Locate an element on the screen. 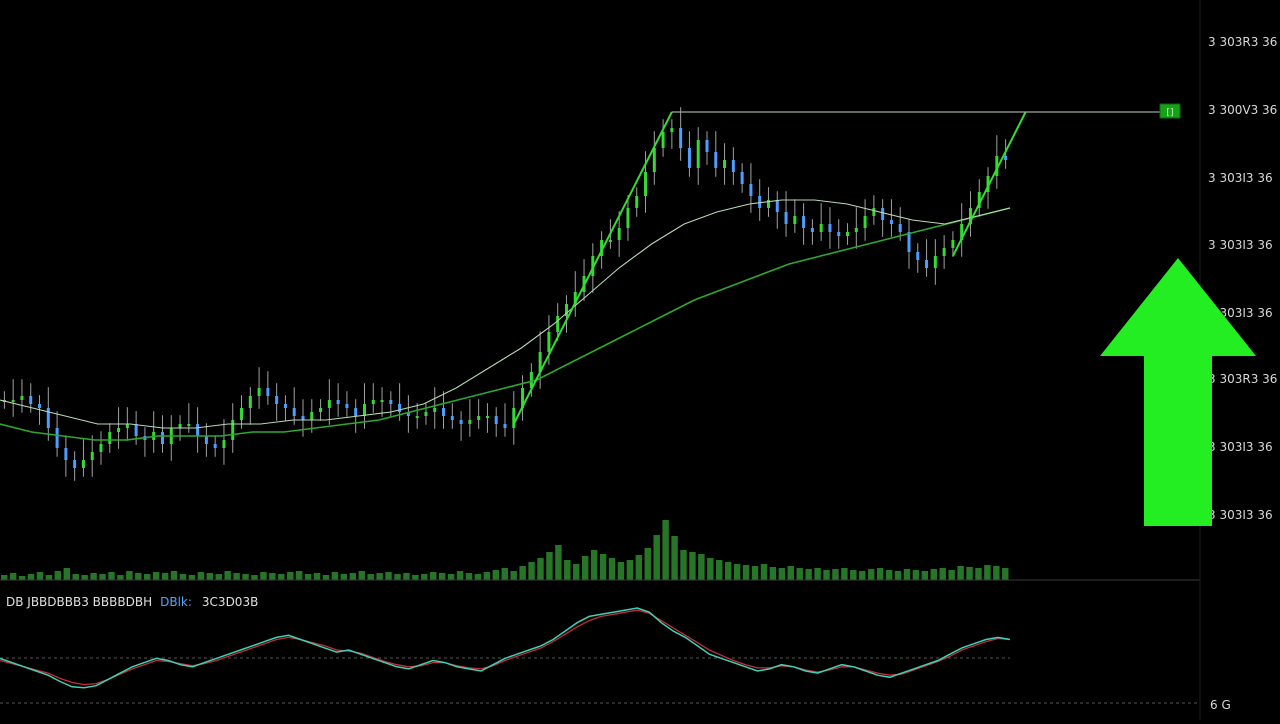  trend-line-rally is located at coordinates (592, 268).